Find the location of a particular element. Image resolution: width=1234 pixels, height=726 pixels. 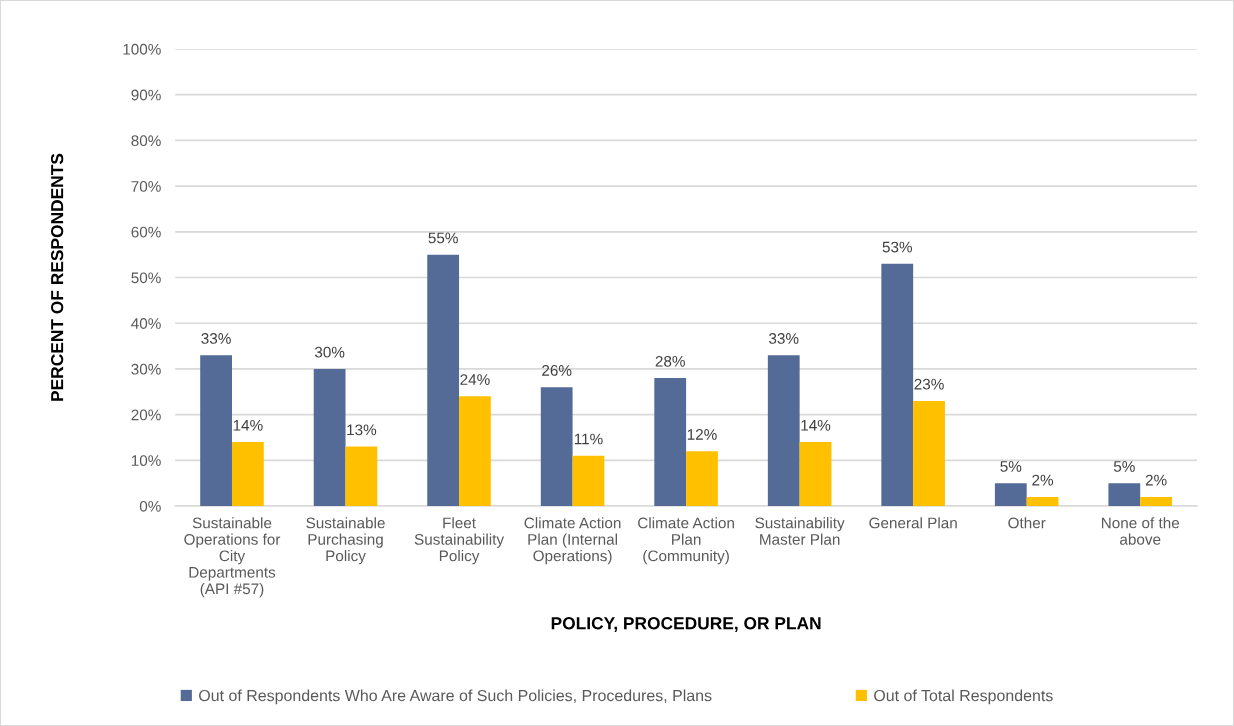

data-label: 23% is located at coordinates (929, 384).